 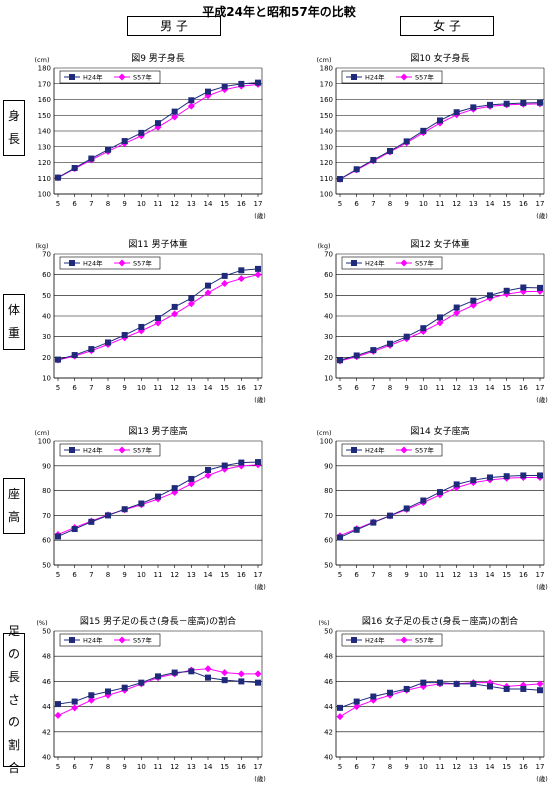 What do you see at coordinates (91, 767) in the screenshot?
I see `x-tick-label: 7` at bounding box center [91, 767].